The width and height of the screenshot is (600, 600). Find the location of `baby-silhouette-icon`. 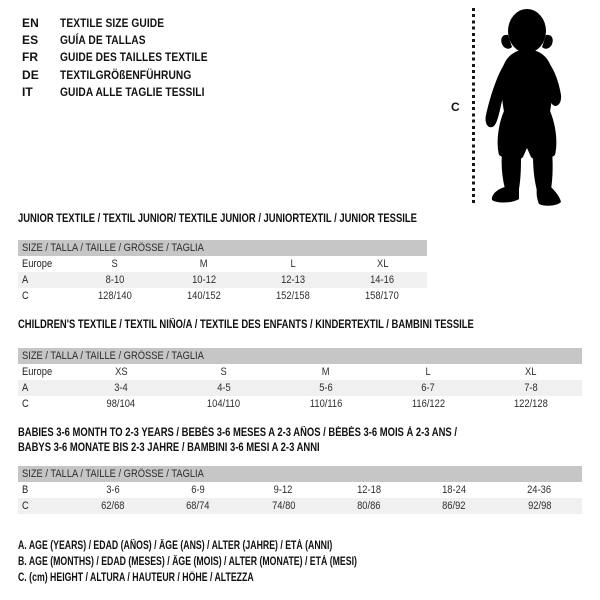

baby-silhouette-icon is located at coordinates (523, 107).